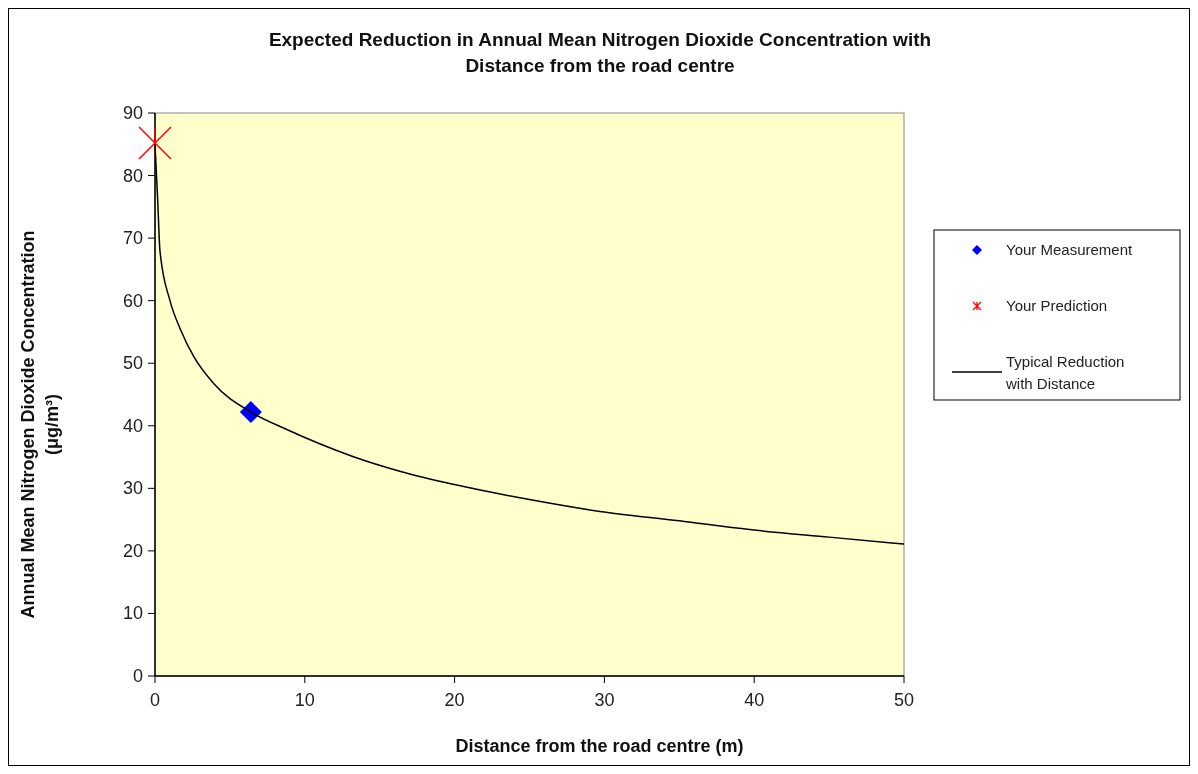  What do you see at coordinates (132, 363) in the screenshot?
I see `y-tick-label: 50` at bounding box center [132, 363].